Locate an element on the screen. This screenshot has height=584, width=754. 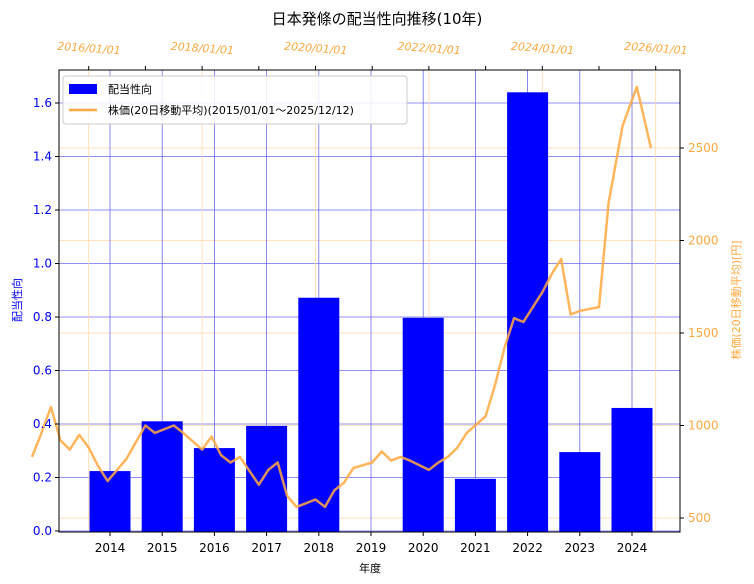
legend: 配当性向 株価(20日移動平均)(2015/01/01〜2025/12/12) is located at coordinates (235, 100).